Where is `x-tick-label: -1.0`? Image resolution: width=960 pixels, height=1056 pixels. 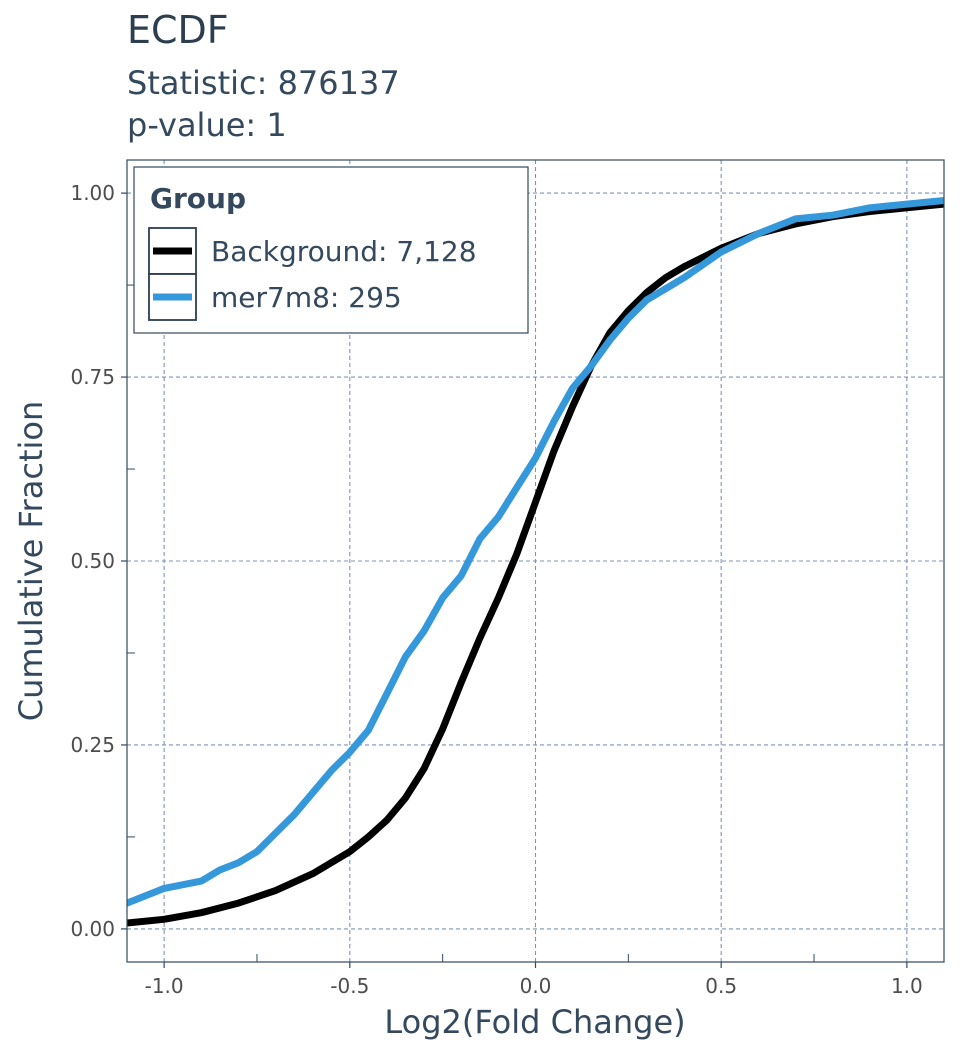 x-tick-label: -1.0 is located at coordinates (164, 986).